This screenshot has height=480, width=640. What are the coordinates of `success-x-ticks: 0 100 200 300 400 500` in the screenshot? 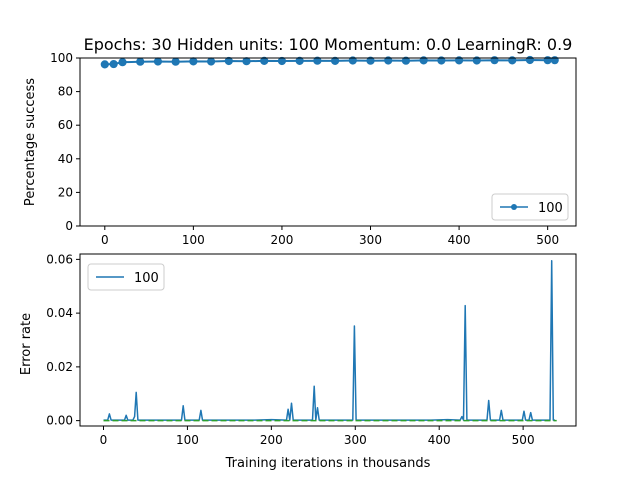 It's located at (330, 236).